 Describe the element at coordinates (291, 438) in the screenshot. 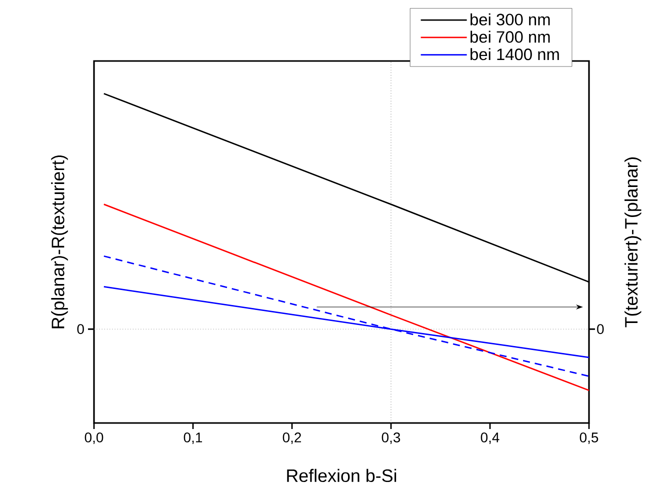

I see `x-tick-label: 0,2` at that location.